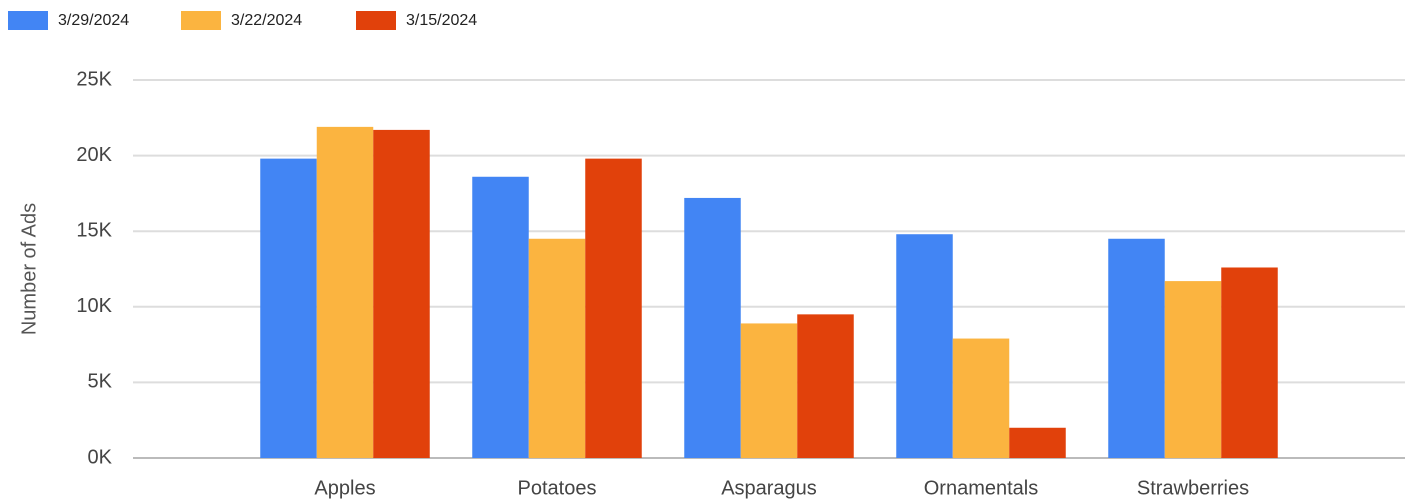 This screenshot has width=1413, height=502. I want to click on x-tick-label: Potatoes, so click(557, 488).